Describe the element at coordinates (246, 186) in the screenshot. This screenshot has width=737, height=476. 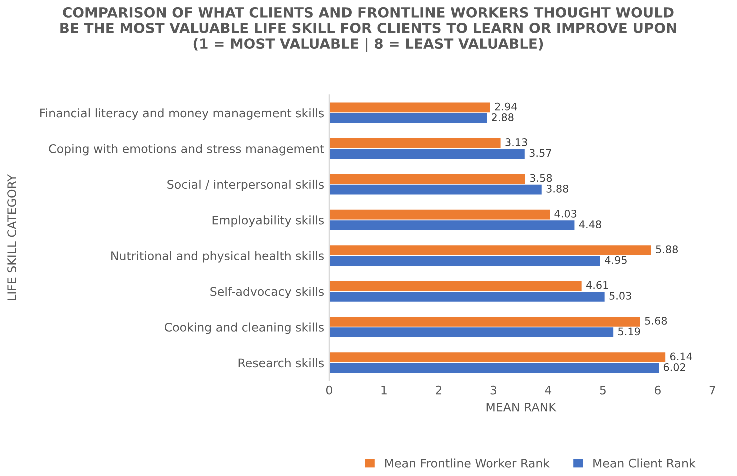
I see `y-tick-label: Social / interpersonal skills` at that location.